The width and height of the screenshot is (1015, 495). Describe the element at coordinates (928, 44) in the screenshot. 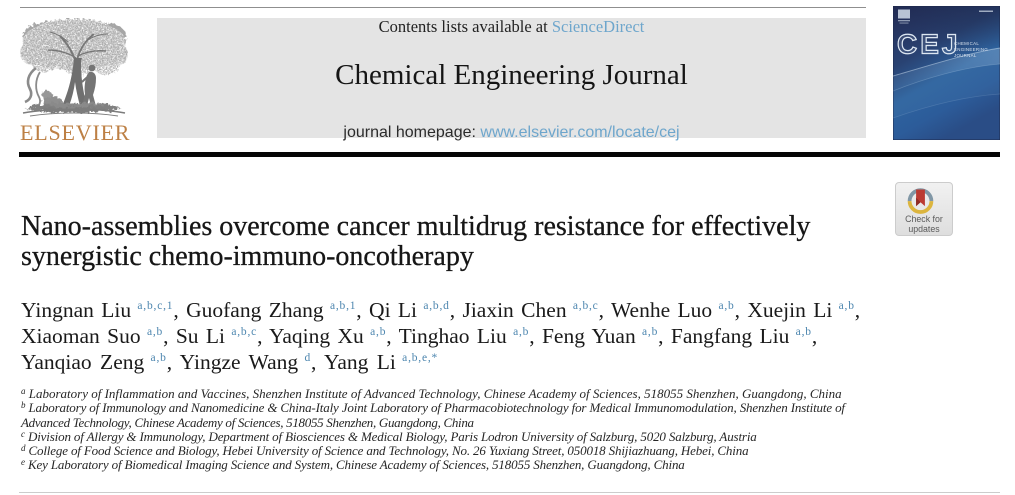

I see `svg-text: CEJ` at that location.